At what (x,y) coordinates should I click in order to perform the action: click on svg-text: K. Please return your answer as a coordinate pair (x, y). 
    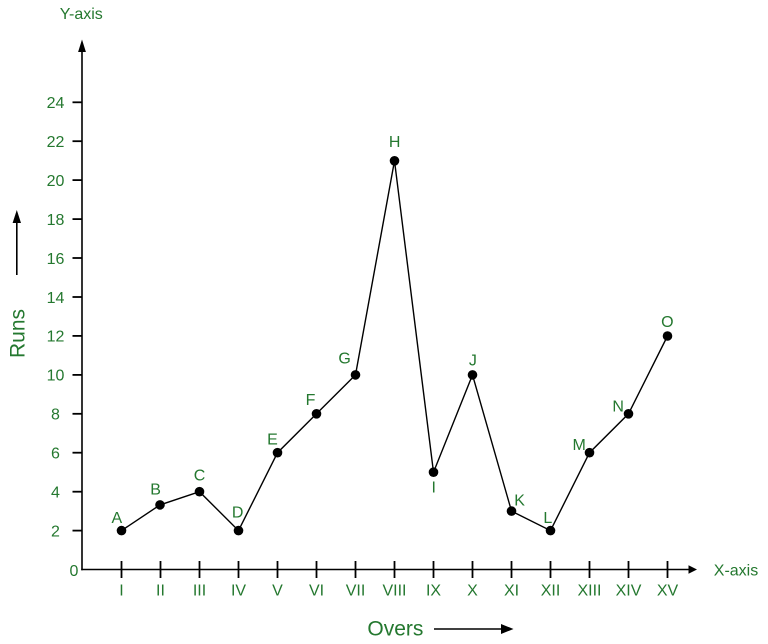
    Looking at the image, I should click on (519, 501).